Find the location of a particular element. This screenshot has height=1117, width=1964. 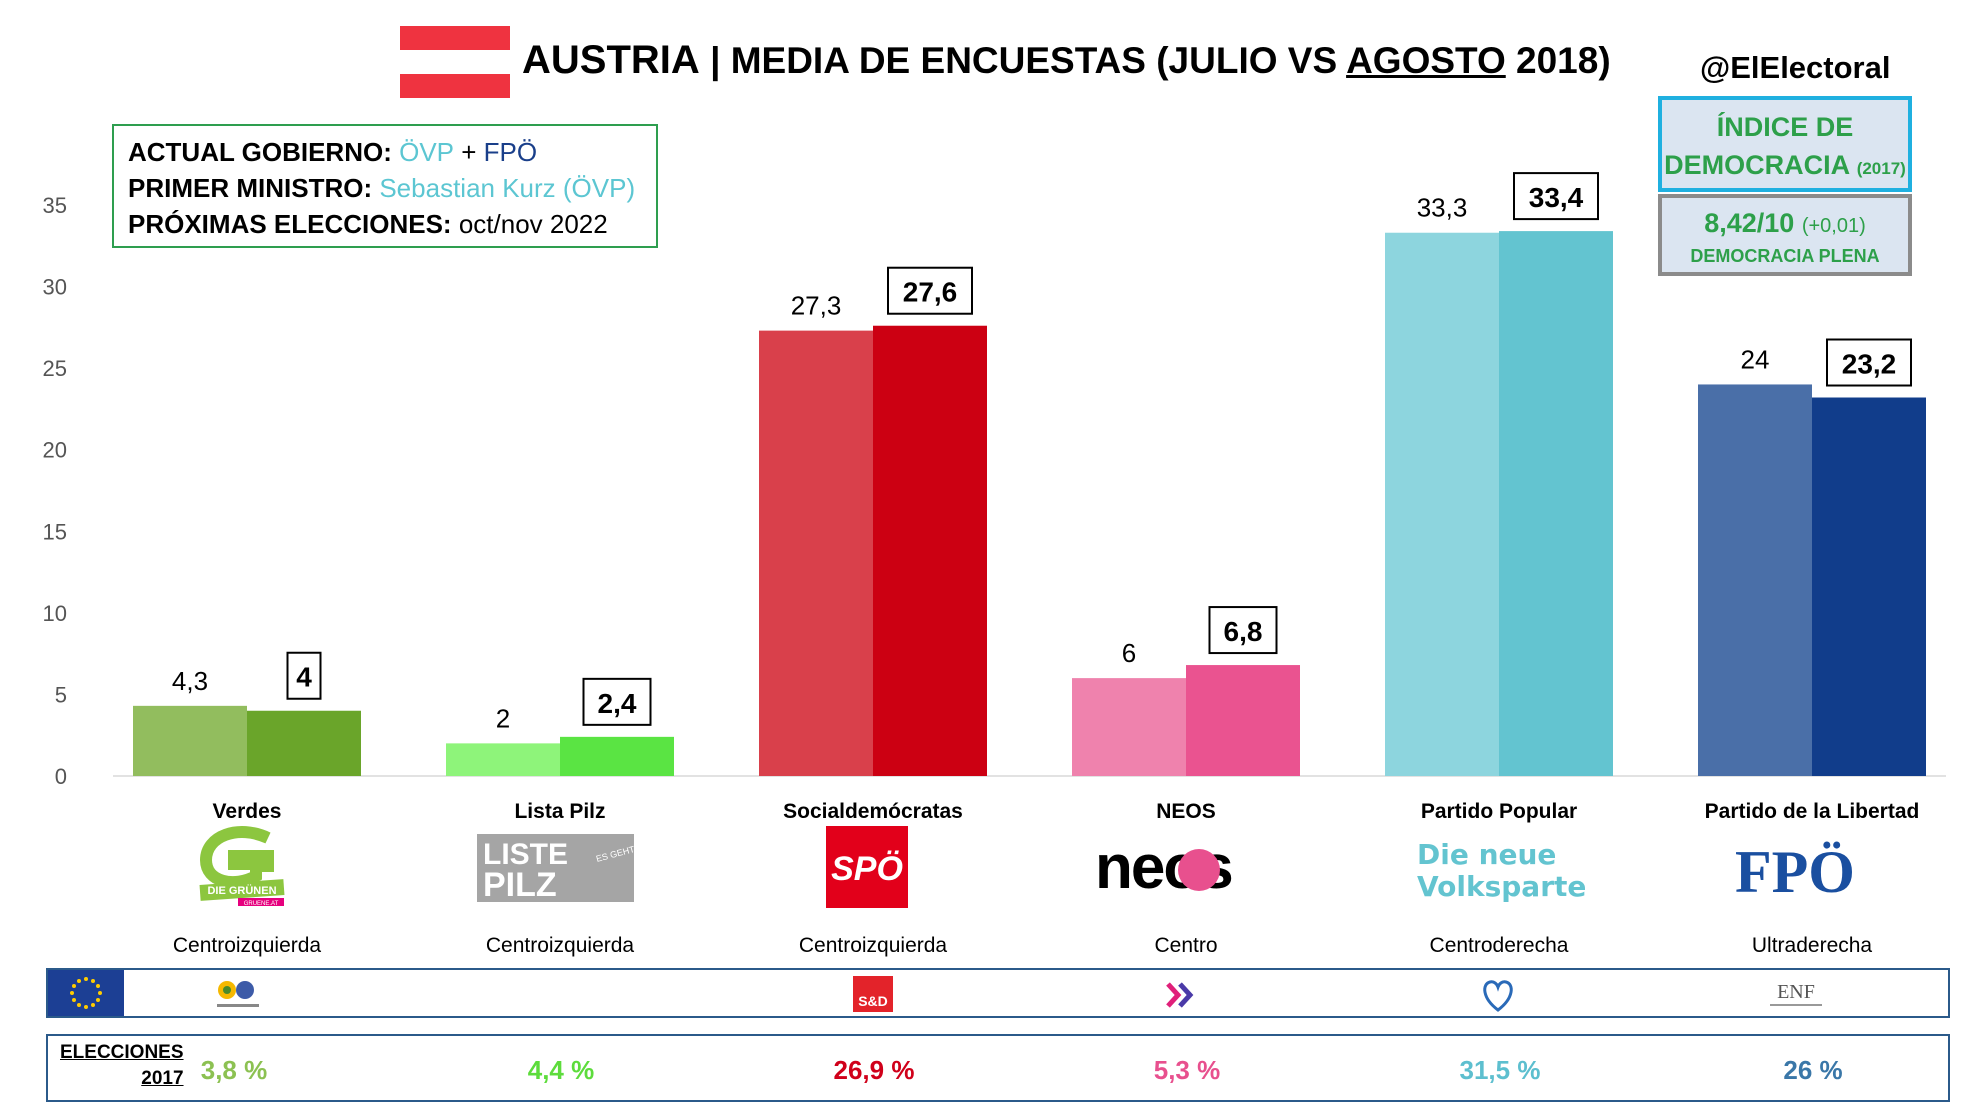

data-label-agosto: 6,8 is located at coordinates (1243, 631).